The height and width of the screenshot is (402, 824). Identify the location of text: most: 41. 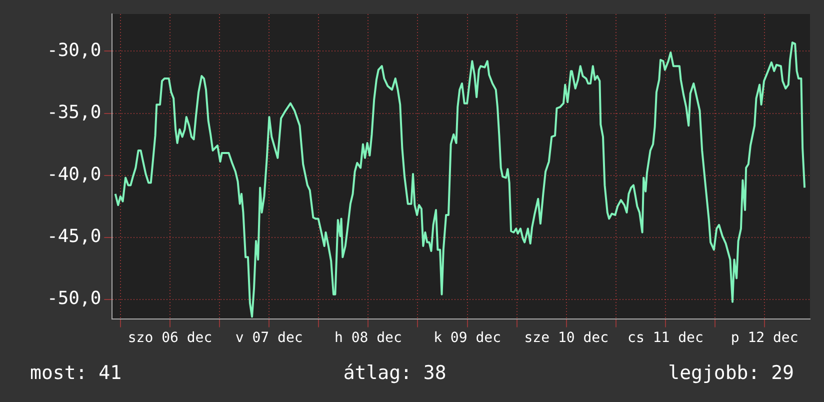
(76, 373).